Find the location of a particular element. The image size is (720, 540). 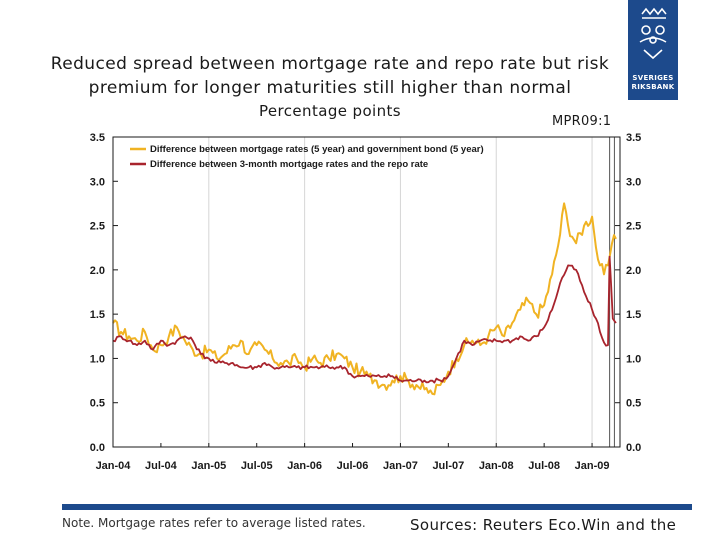

left-tick-label-5: 2.5 is located at coordinates (97, 227).